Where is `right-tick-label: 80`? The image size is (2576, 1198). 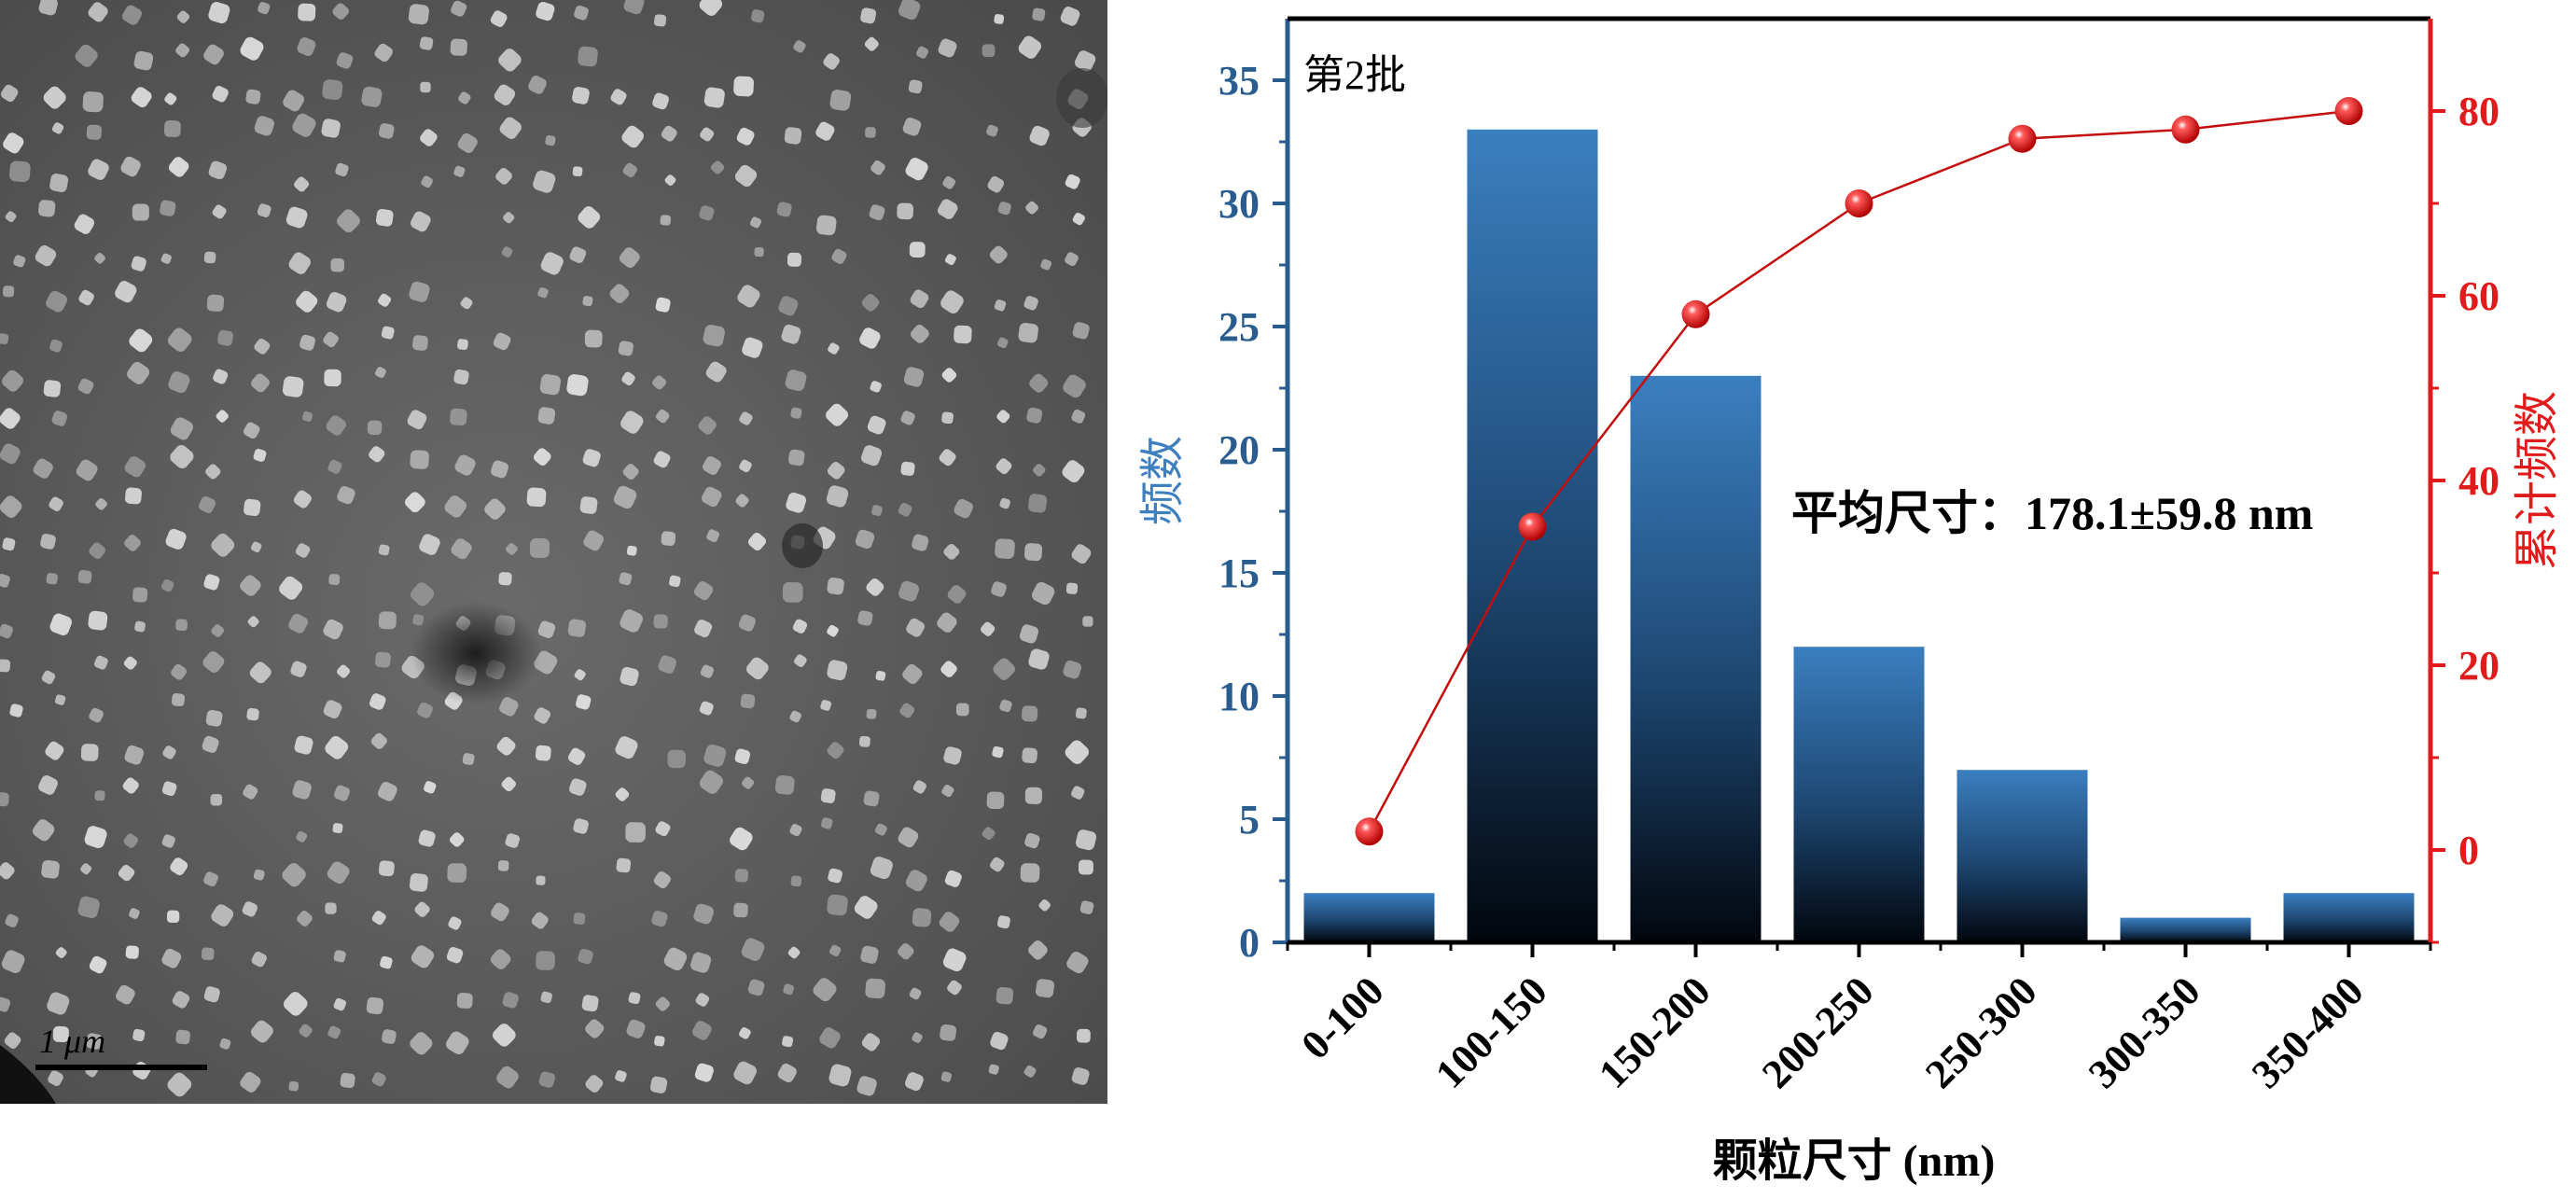 right-tick-label: 80 is located at coordinates (2478, 111).